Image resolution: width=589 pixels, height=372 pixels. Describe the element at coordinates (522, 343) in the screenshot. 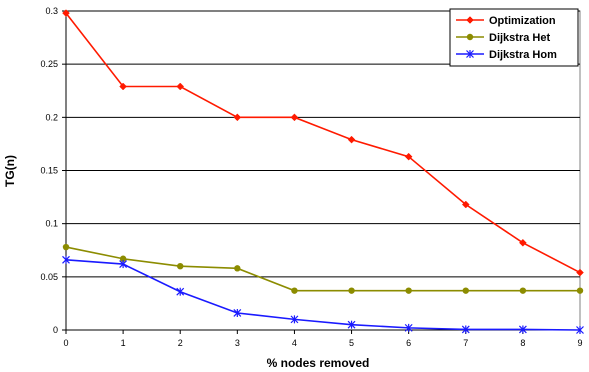

I see `x-tick-label: 8` at that location.